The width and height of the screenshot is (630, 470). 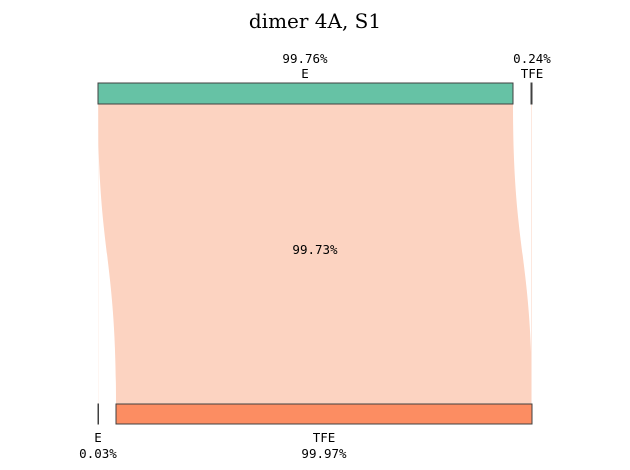 What do you see at coordinates (324, 437) in the screenshot?
I see `bottom-tfe-name: TFE` at bounding box center [324, 437].